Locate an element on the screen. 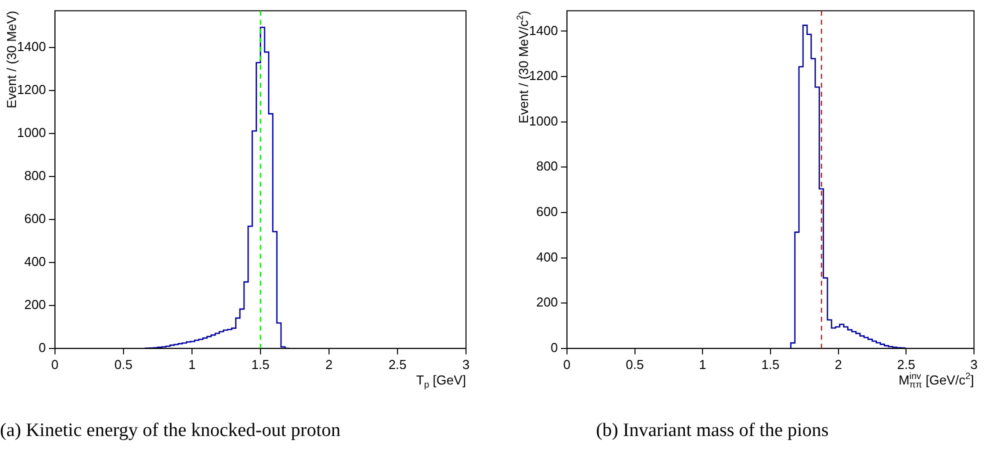  y-axis-title: Event / (30 MeV) is located at coordinates (11, 59).